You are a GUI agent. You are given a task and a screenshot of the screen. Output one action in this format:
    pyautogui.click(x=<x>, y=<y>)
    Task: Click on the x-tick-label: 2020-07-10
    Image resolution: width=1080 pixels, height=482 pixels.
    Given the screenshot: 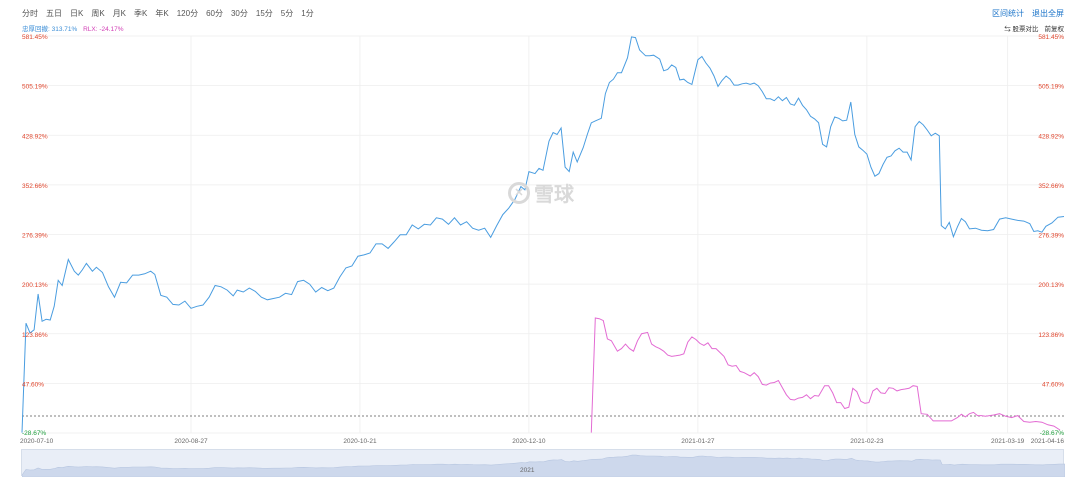 What is the action you would take?
    pyautogui.click(x=37, y=441)
    